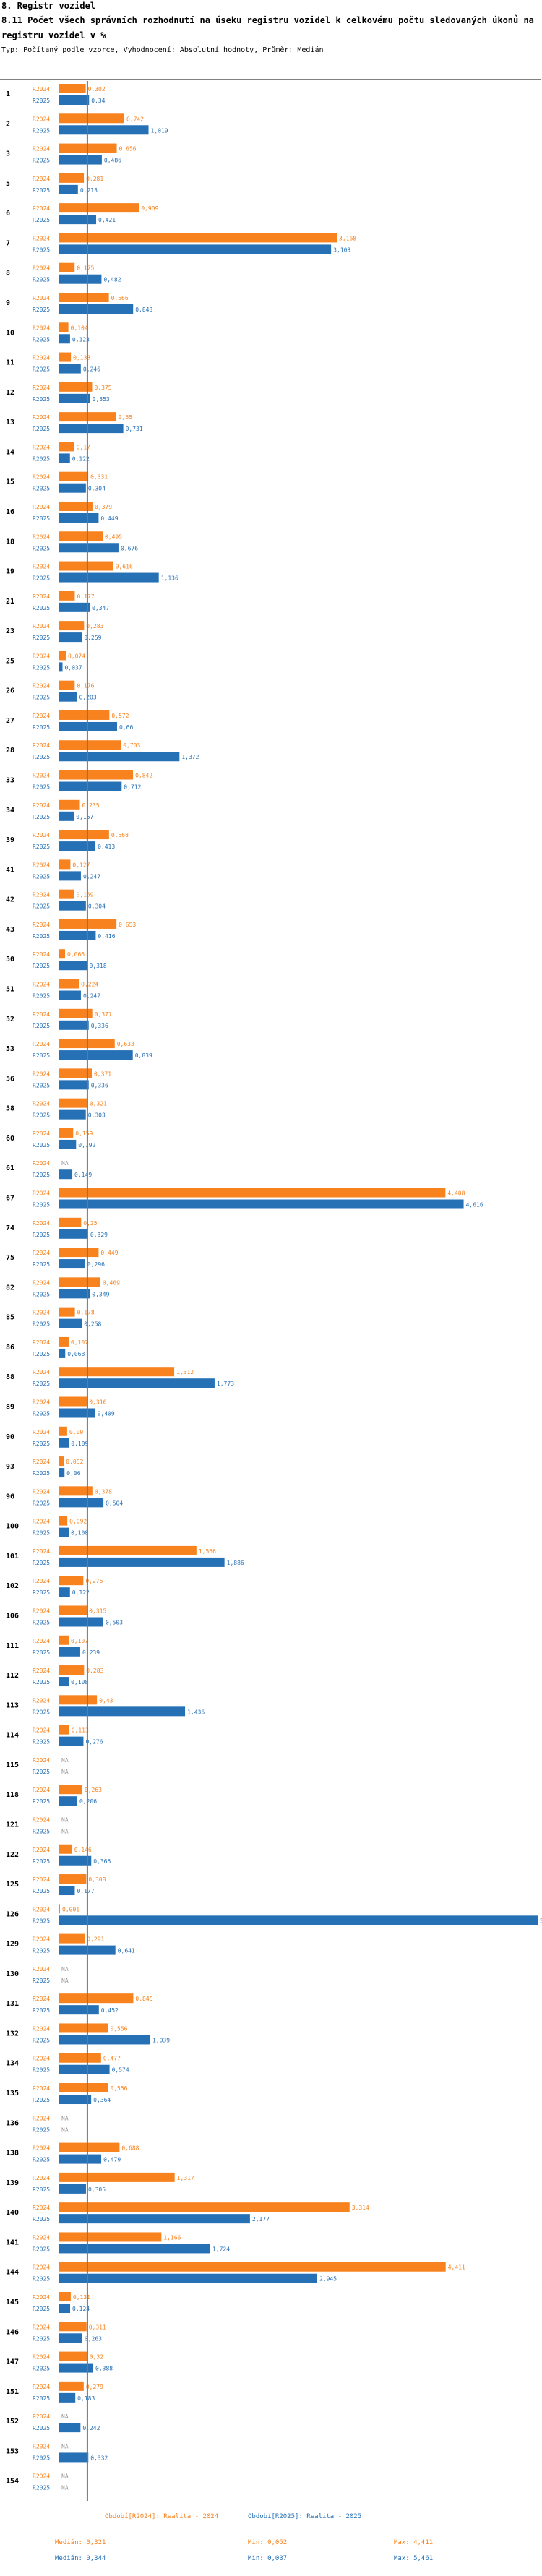 Image resolution: width=542 pixels, height=2576 pixels. What do you see at coordinates (112, 161) in the screenshot?
I see `value-label: 0,486` at bounding box center [112, 161].